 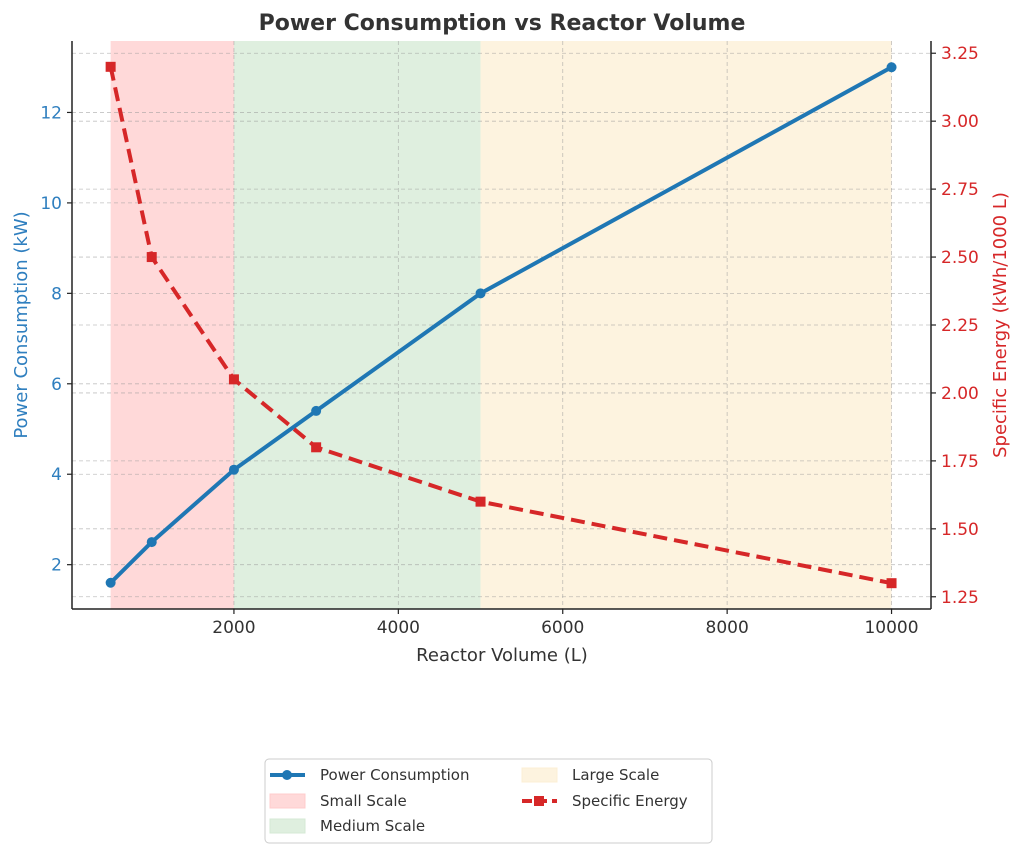 What do you see at coordinates (539, 775) in the screenshot?
I see `legend-swatch-large-scale` at bounding box center [539, 775].